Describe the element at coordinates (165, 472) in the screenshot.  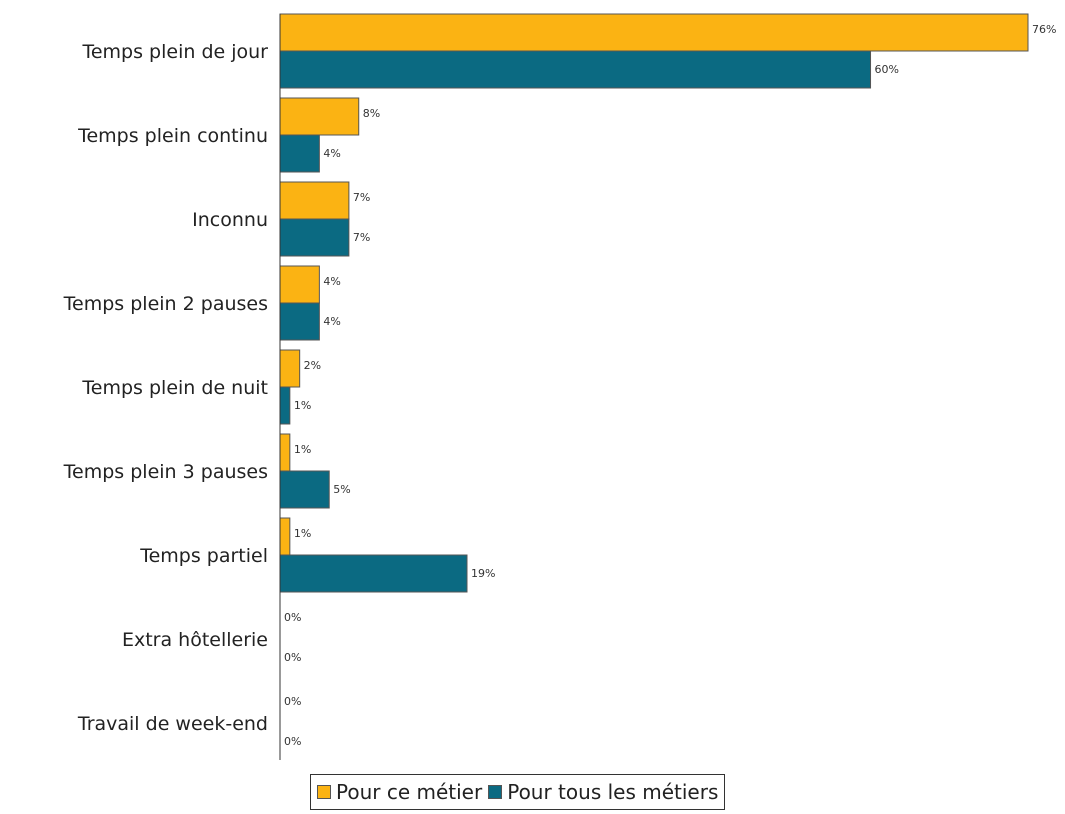
I see `category-label: Temps plein 3 pauses` at that location.